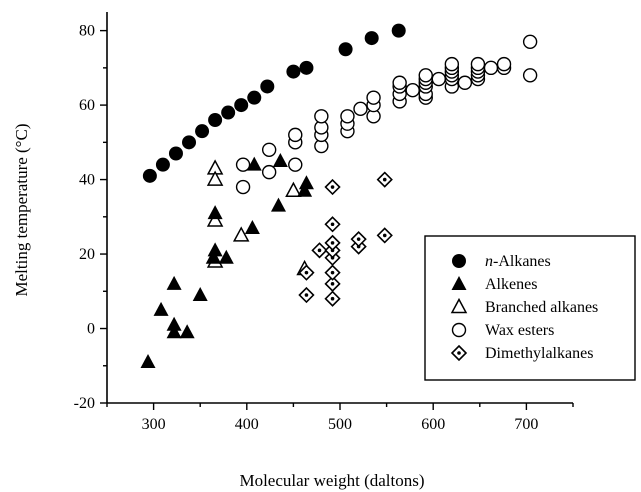 The width and height of the screenshot is (641, 492). What do you see at coordinates (247, 424) in the screenshot?
I see `x-tick-label: 400` at bounding box center [247, 424].